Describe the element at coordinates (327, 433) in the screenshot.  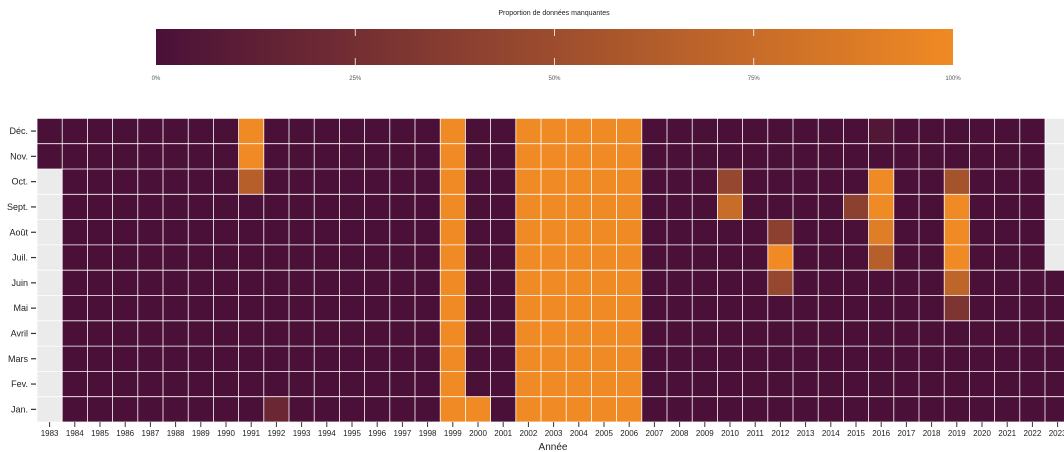
I see `x-tick-label: 1994` at that location.